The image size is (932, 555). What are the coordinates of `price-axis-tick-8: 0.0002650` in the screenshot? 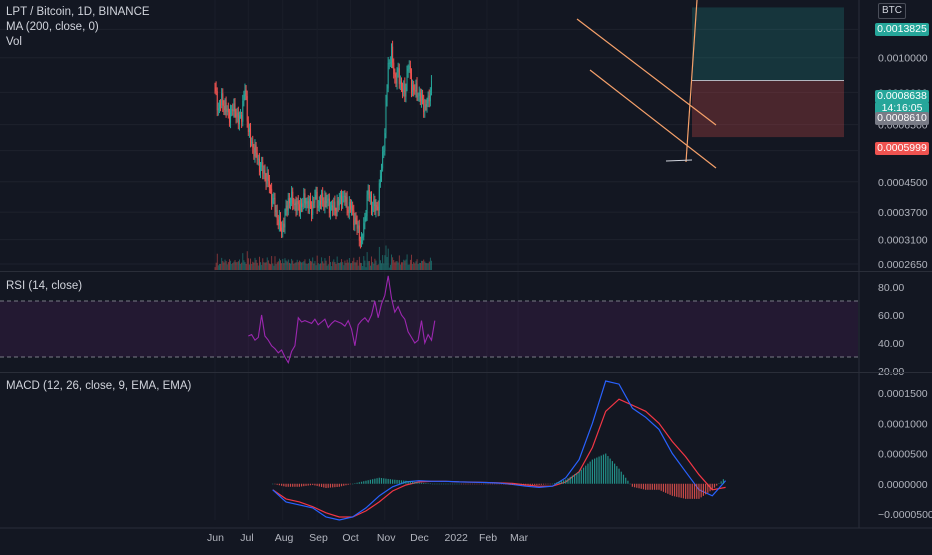 It's located at (903, 265).